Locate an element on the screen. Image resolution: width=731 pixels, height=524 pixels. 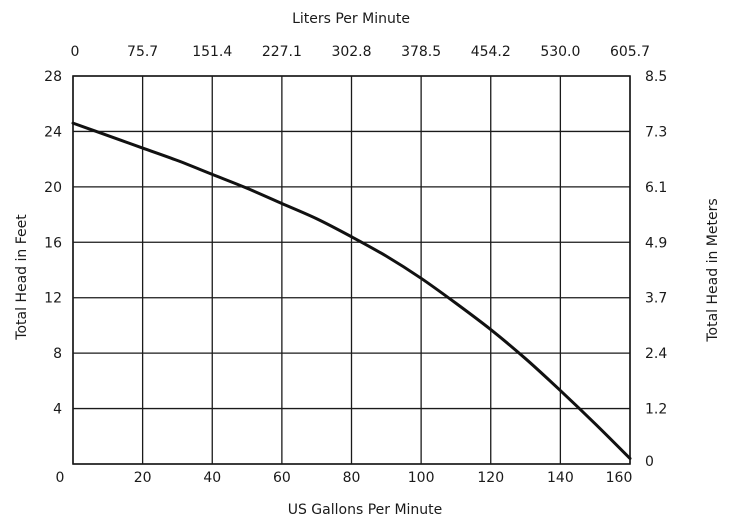
y2-tick-label-3: 3.7 is located at coordinates (656, 299).